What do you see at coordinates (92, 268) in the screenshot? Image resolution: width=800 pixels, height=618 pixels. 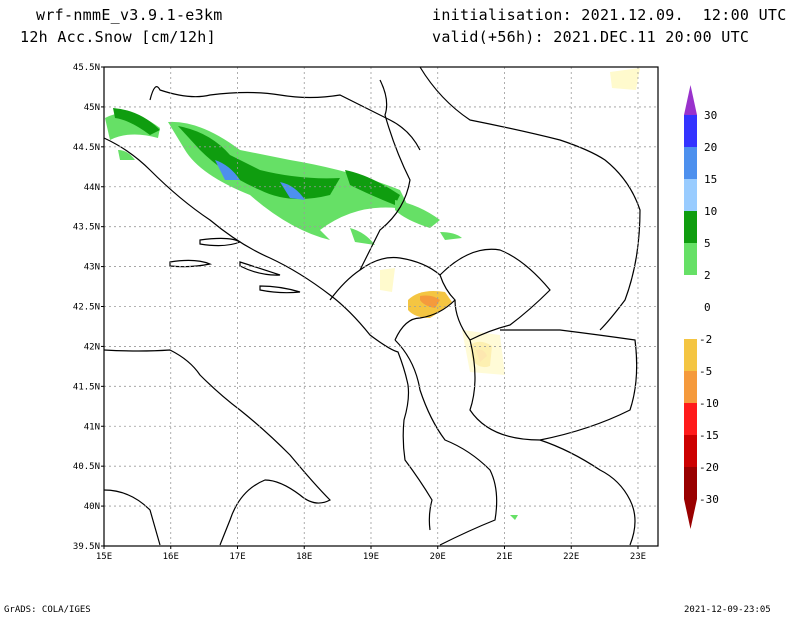 I see `lat-label: 43N` at bounding box center [92, 268].